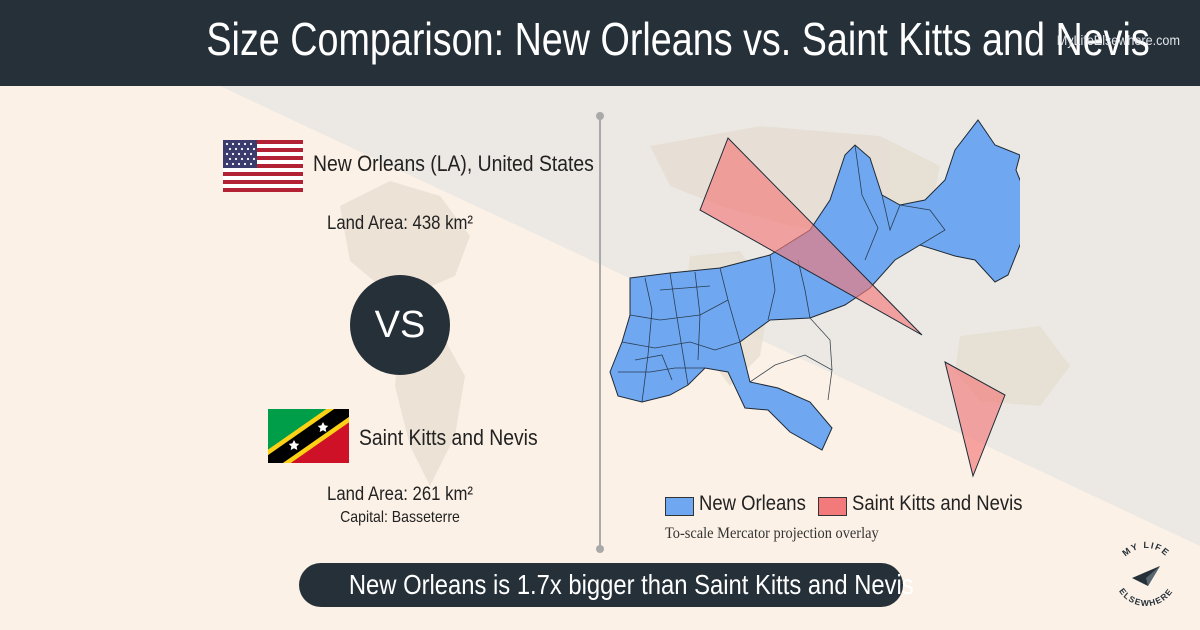 Image resolution: width=1200 pixels, height=630 pixels. What do you see at coordinates (937, 503) in the screenshot?
I see `legend-label-saint-kitts-and-nevis: Saint Kitts and Nevis` at bounding box center [937, 503].